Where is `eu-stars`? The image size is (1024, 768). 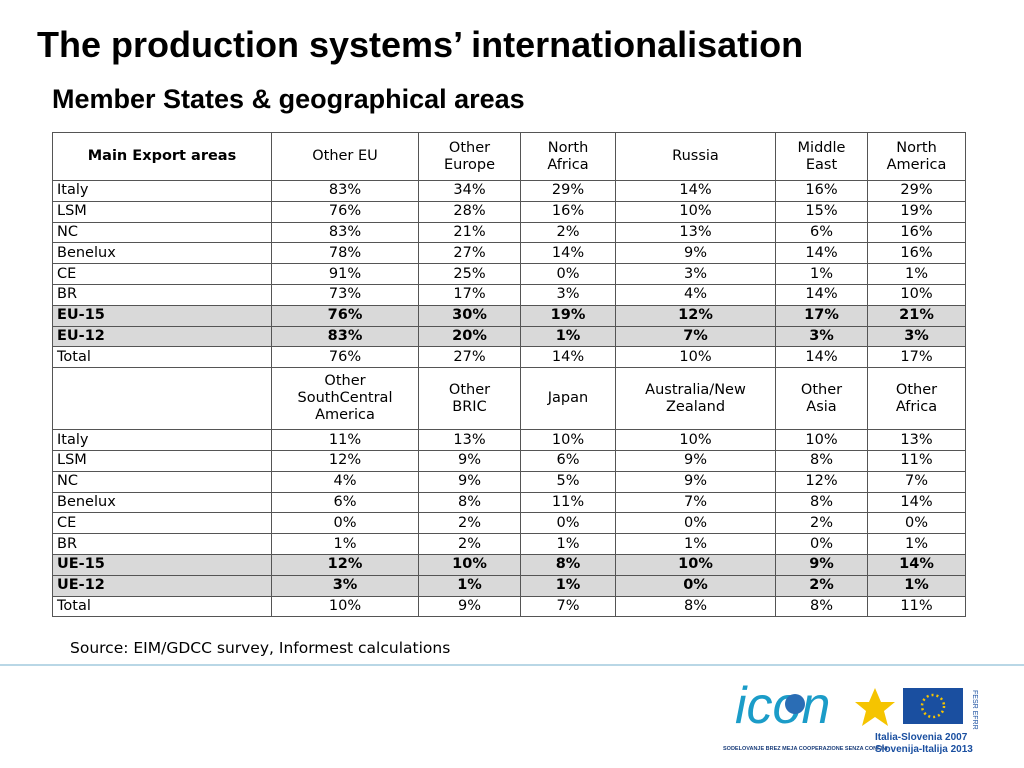
eu-stars is located at coordinates (933, 706).